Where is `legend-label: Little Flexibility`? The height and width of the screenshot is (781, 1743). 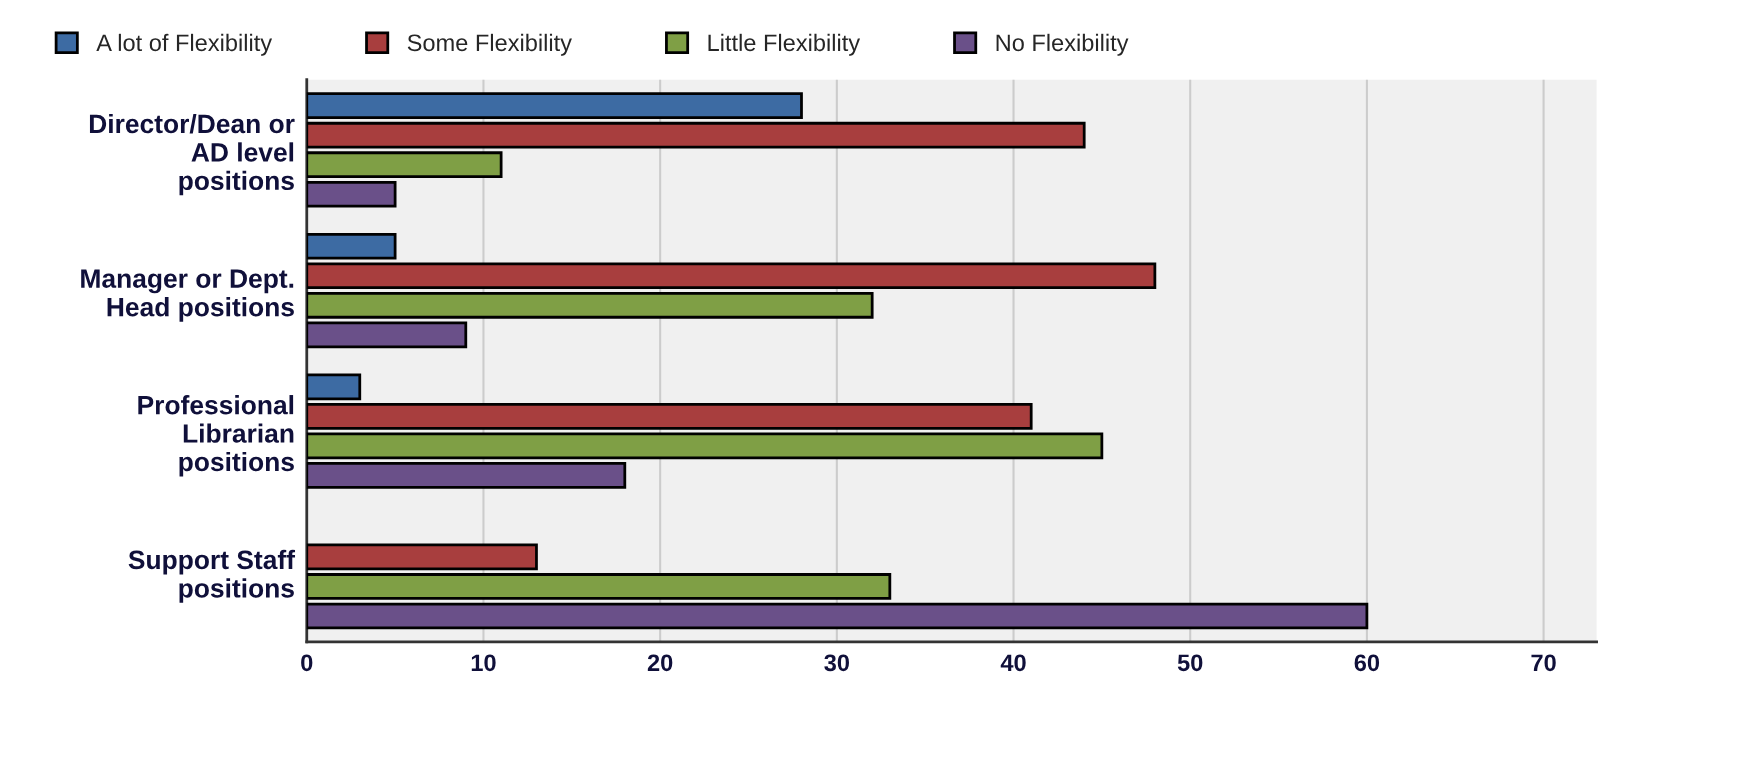 legend-label: Little Flexibility is located at coordinates (784, 44).